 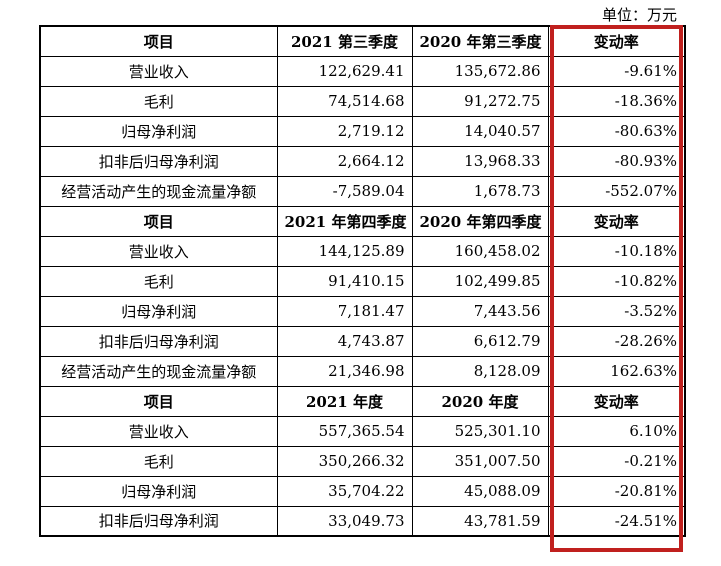 I want to click on change-rate-cell: 6.10%, so click(x=616, y=431).